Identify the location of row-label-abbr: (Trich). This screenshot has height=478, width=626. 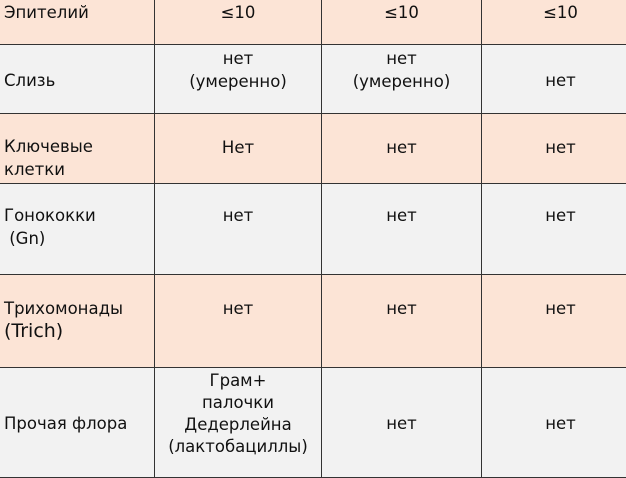
(77, 331).